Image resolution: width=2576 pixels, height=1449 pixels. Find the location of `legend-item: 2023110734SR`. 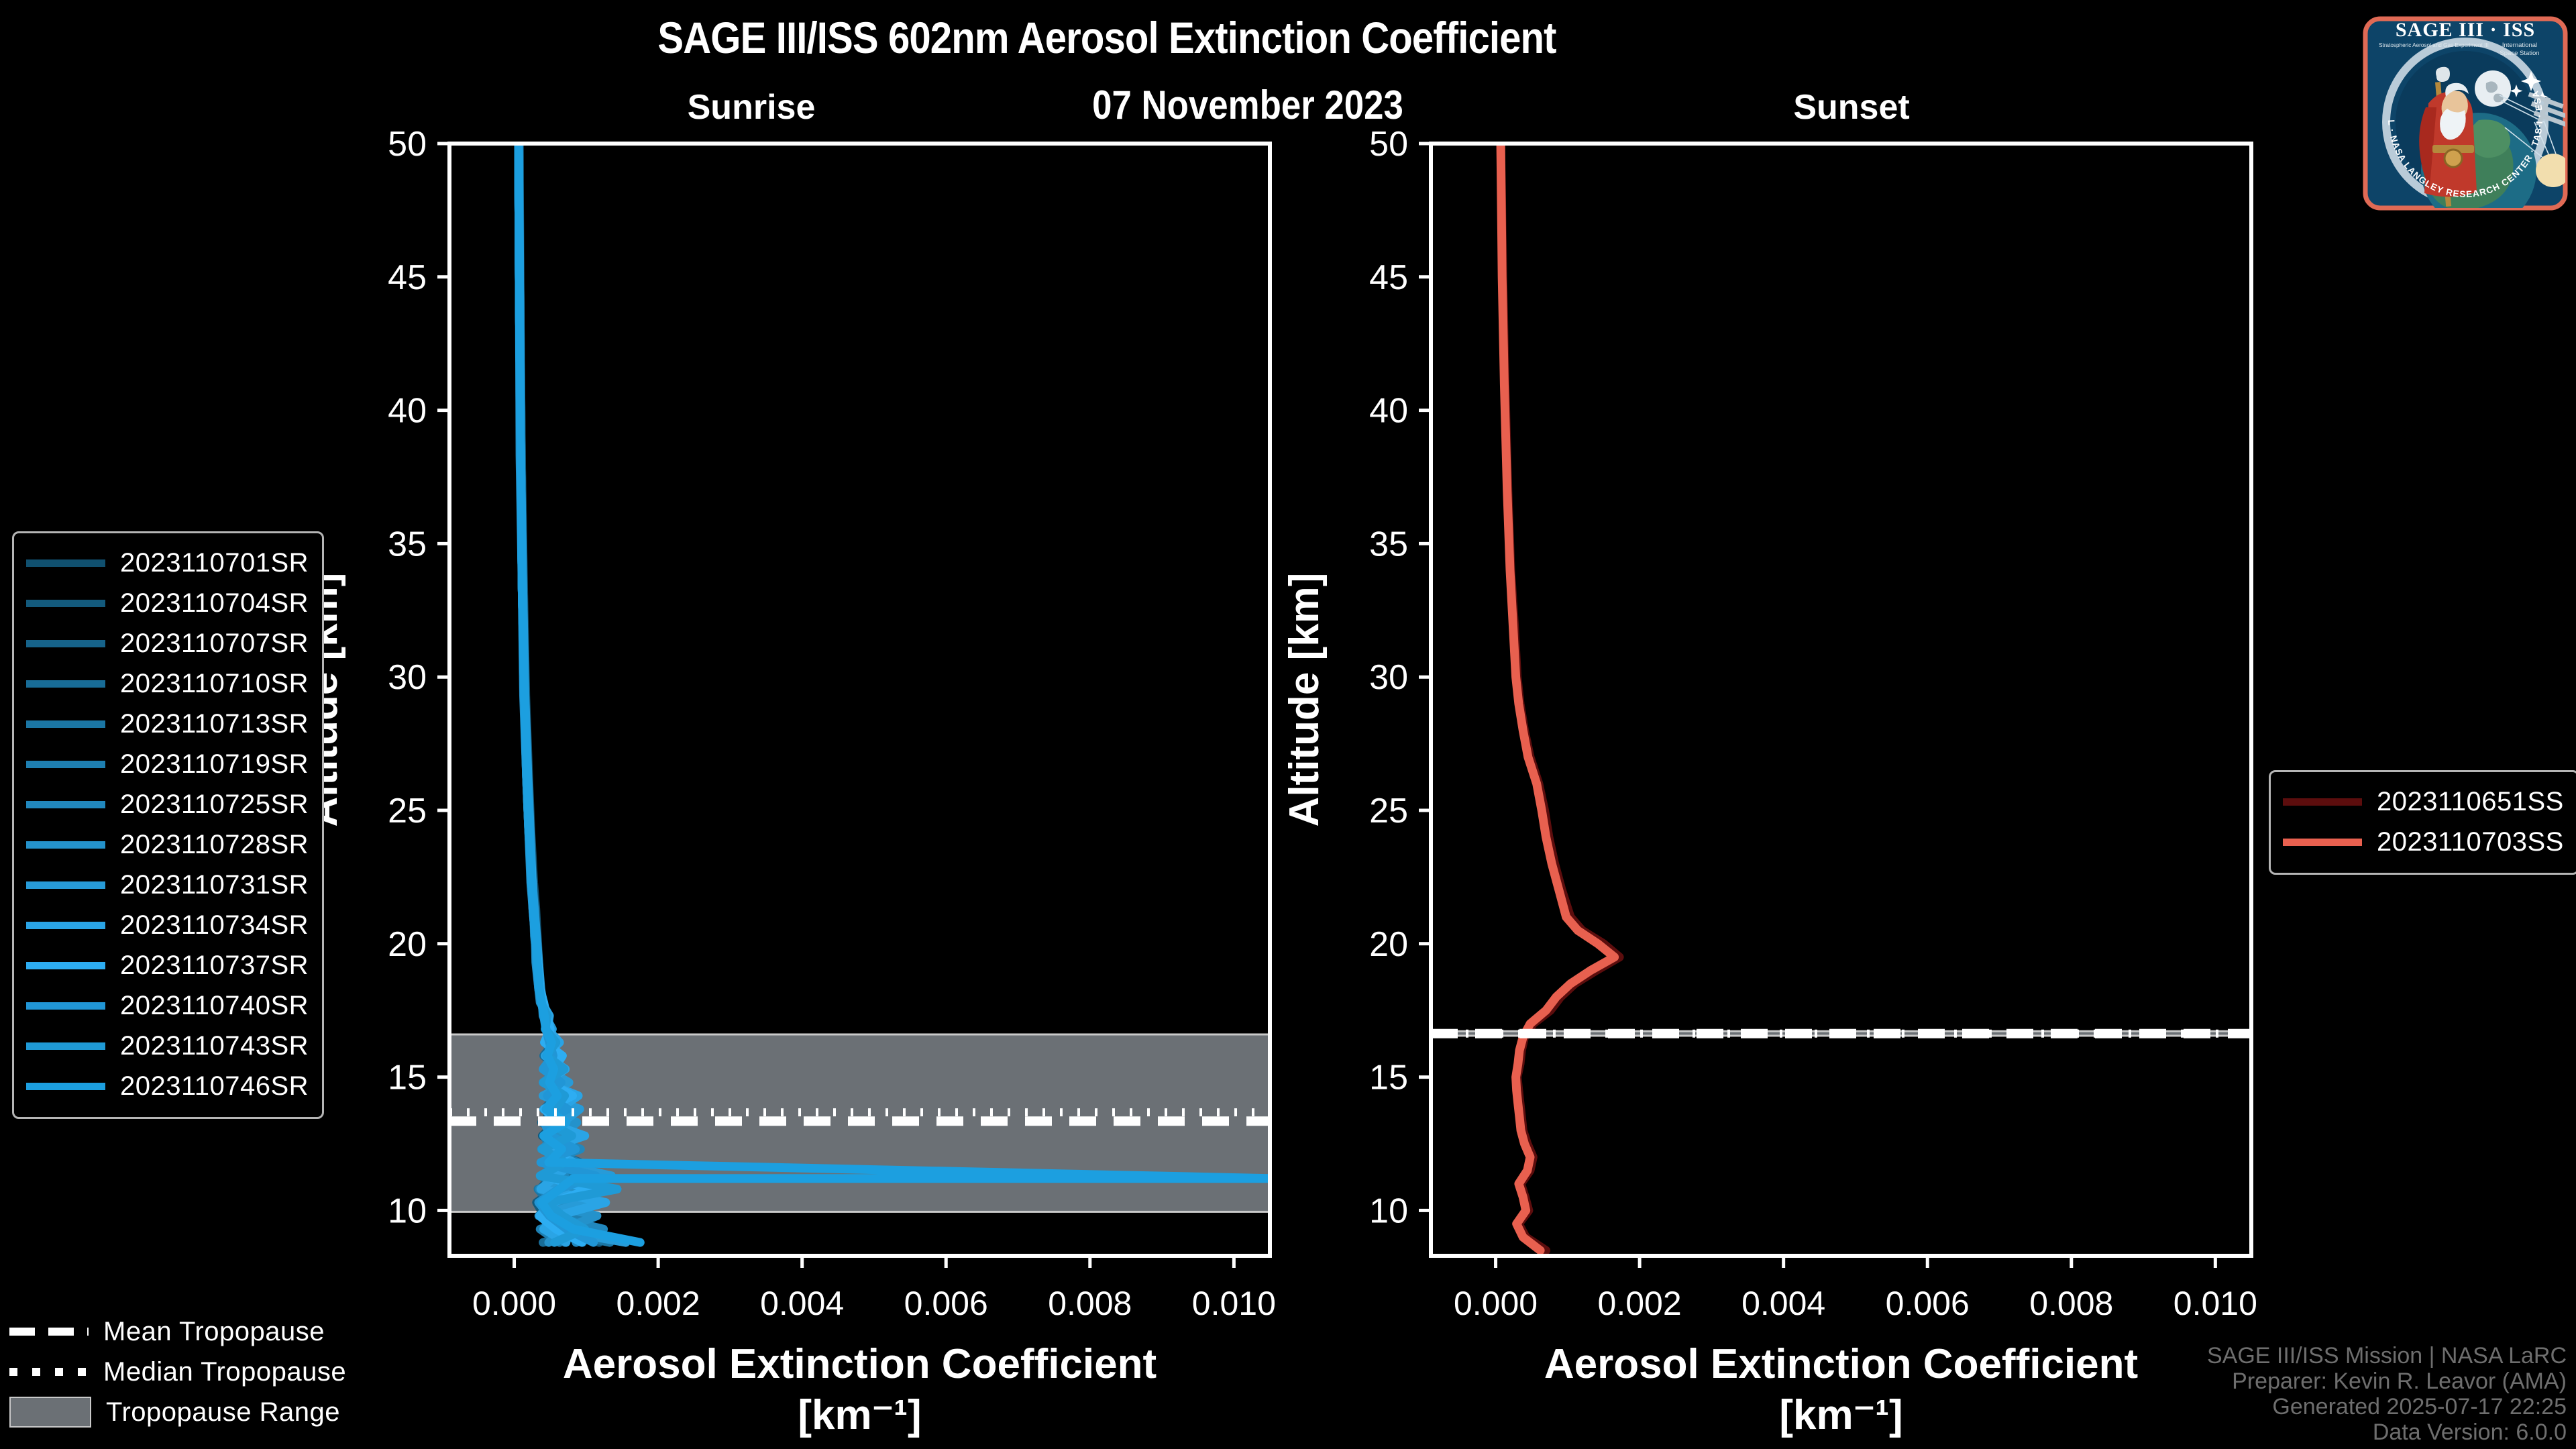

legend-item: 2023110734SR is located at coordinates (167, 925).